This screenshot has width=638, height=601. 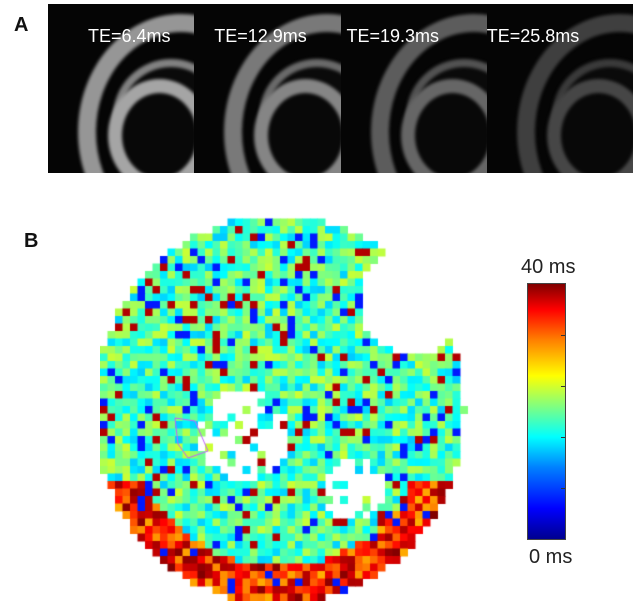 What do you see at coordinates (267, 88) in the screenshot?
I see `mri-frame-2: TE=12.9ms` at bounding box center [267, 88].